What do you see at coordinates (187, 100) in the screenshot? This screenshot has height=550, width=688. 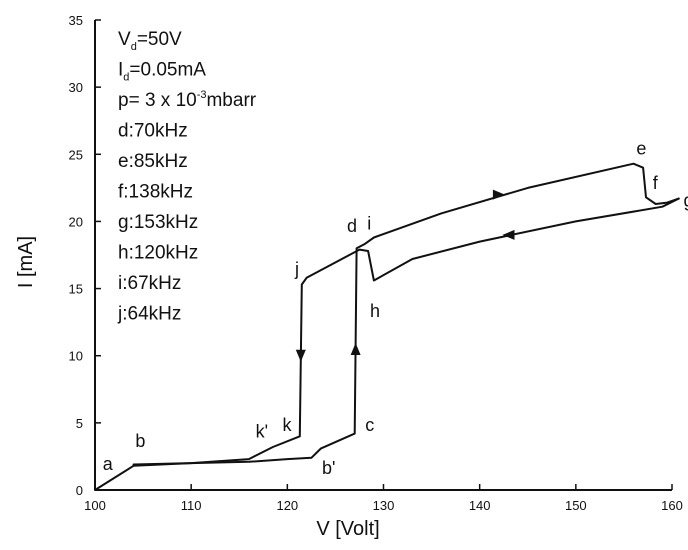 I see `legend-entry: p= 3 x 10-3mbarr` at bounding box center [187, 100].